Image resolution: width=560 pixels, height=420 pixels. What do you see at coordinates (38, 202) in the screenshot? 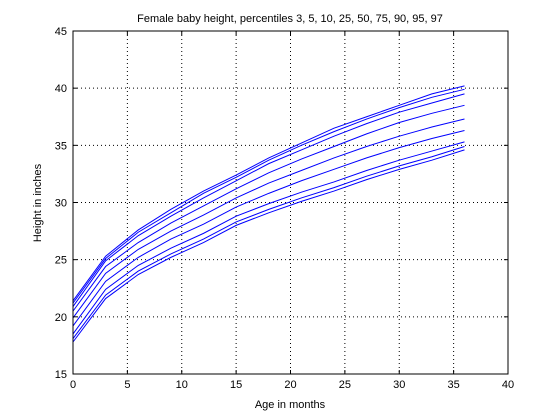
I see `y-axis-label: Height in inches` at bounding box center [38, 202].